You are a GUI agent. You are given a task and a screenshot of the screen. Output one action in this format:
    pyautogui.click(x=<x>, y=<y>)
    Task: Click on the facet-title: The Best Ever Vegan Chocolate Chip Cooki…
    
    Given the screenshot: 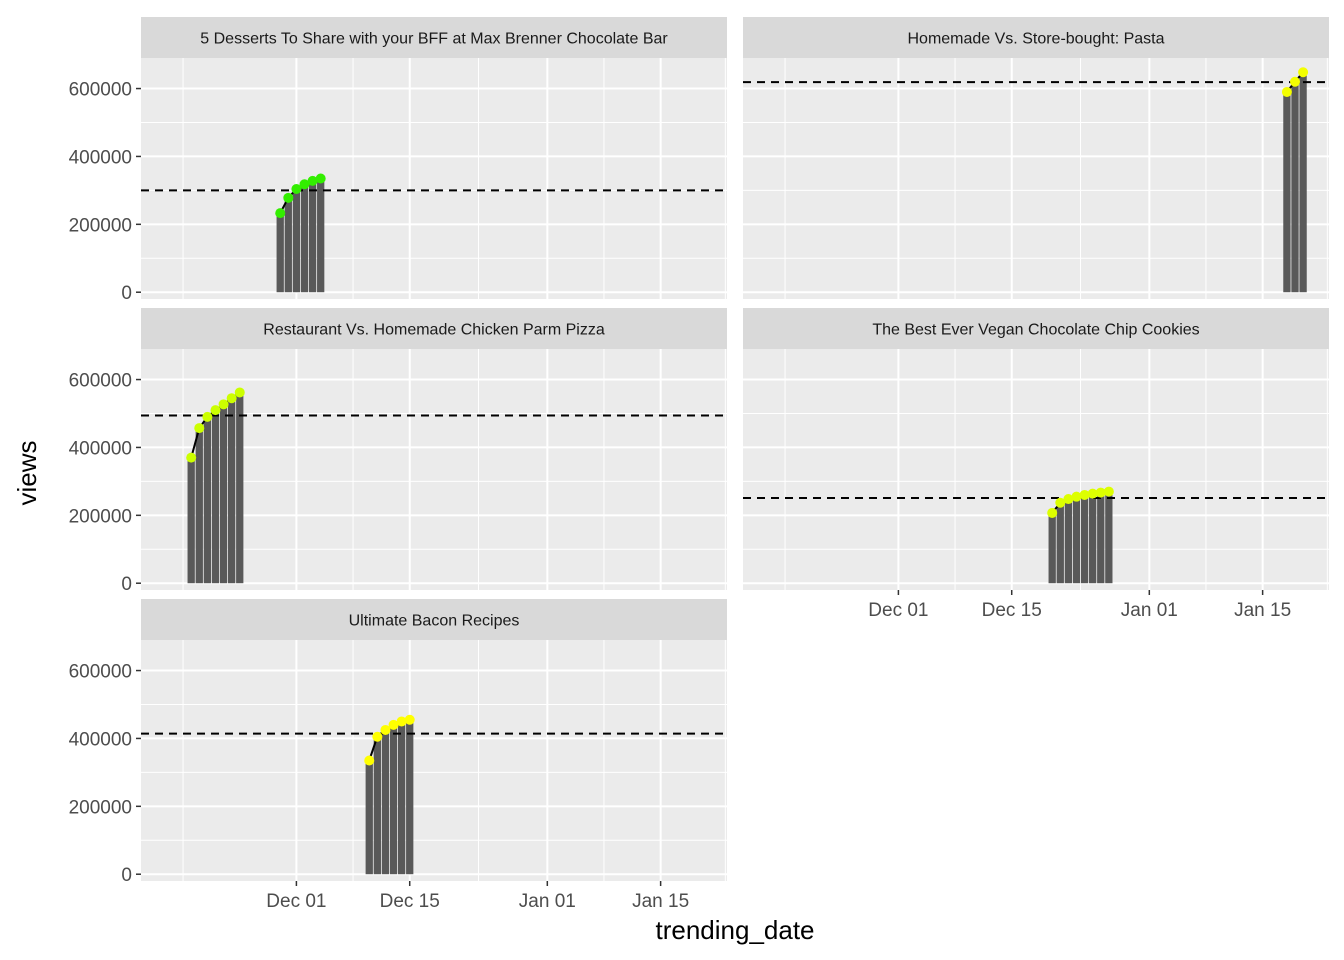 What is the action you would take?
    pyautogui.click(x=1035, y=330)
    